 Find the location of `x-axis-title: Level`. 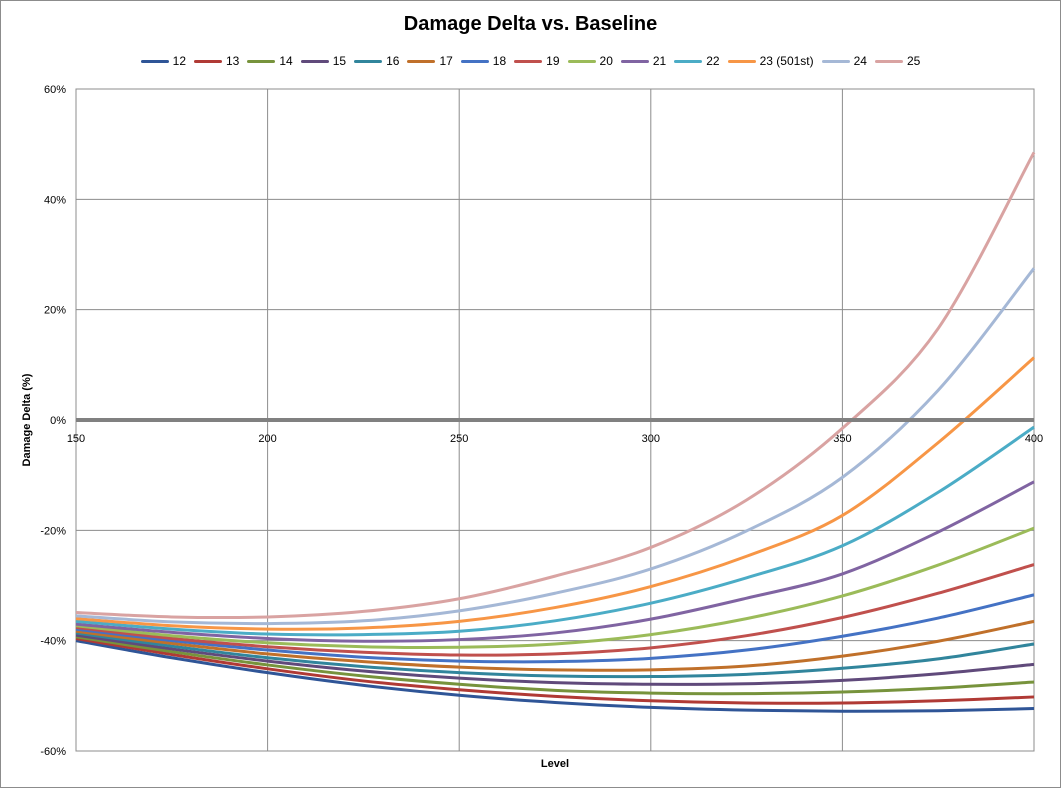

x-axis-title: Level is located at coordinates (555, 764).